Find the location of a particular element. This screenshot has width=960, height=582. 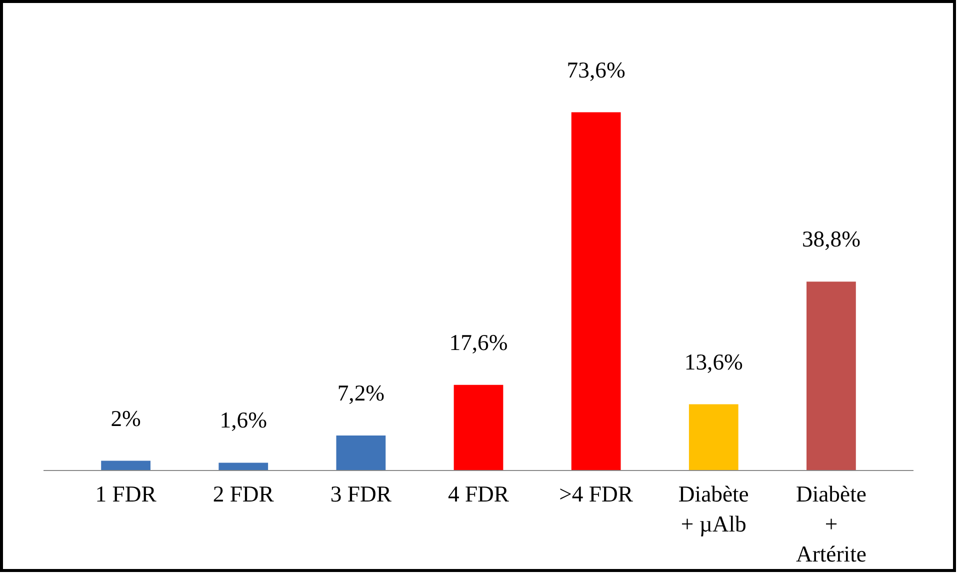

data-label: 7,2% is located at coordinates (361, 393).